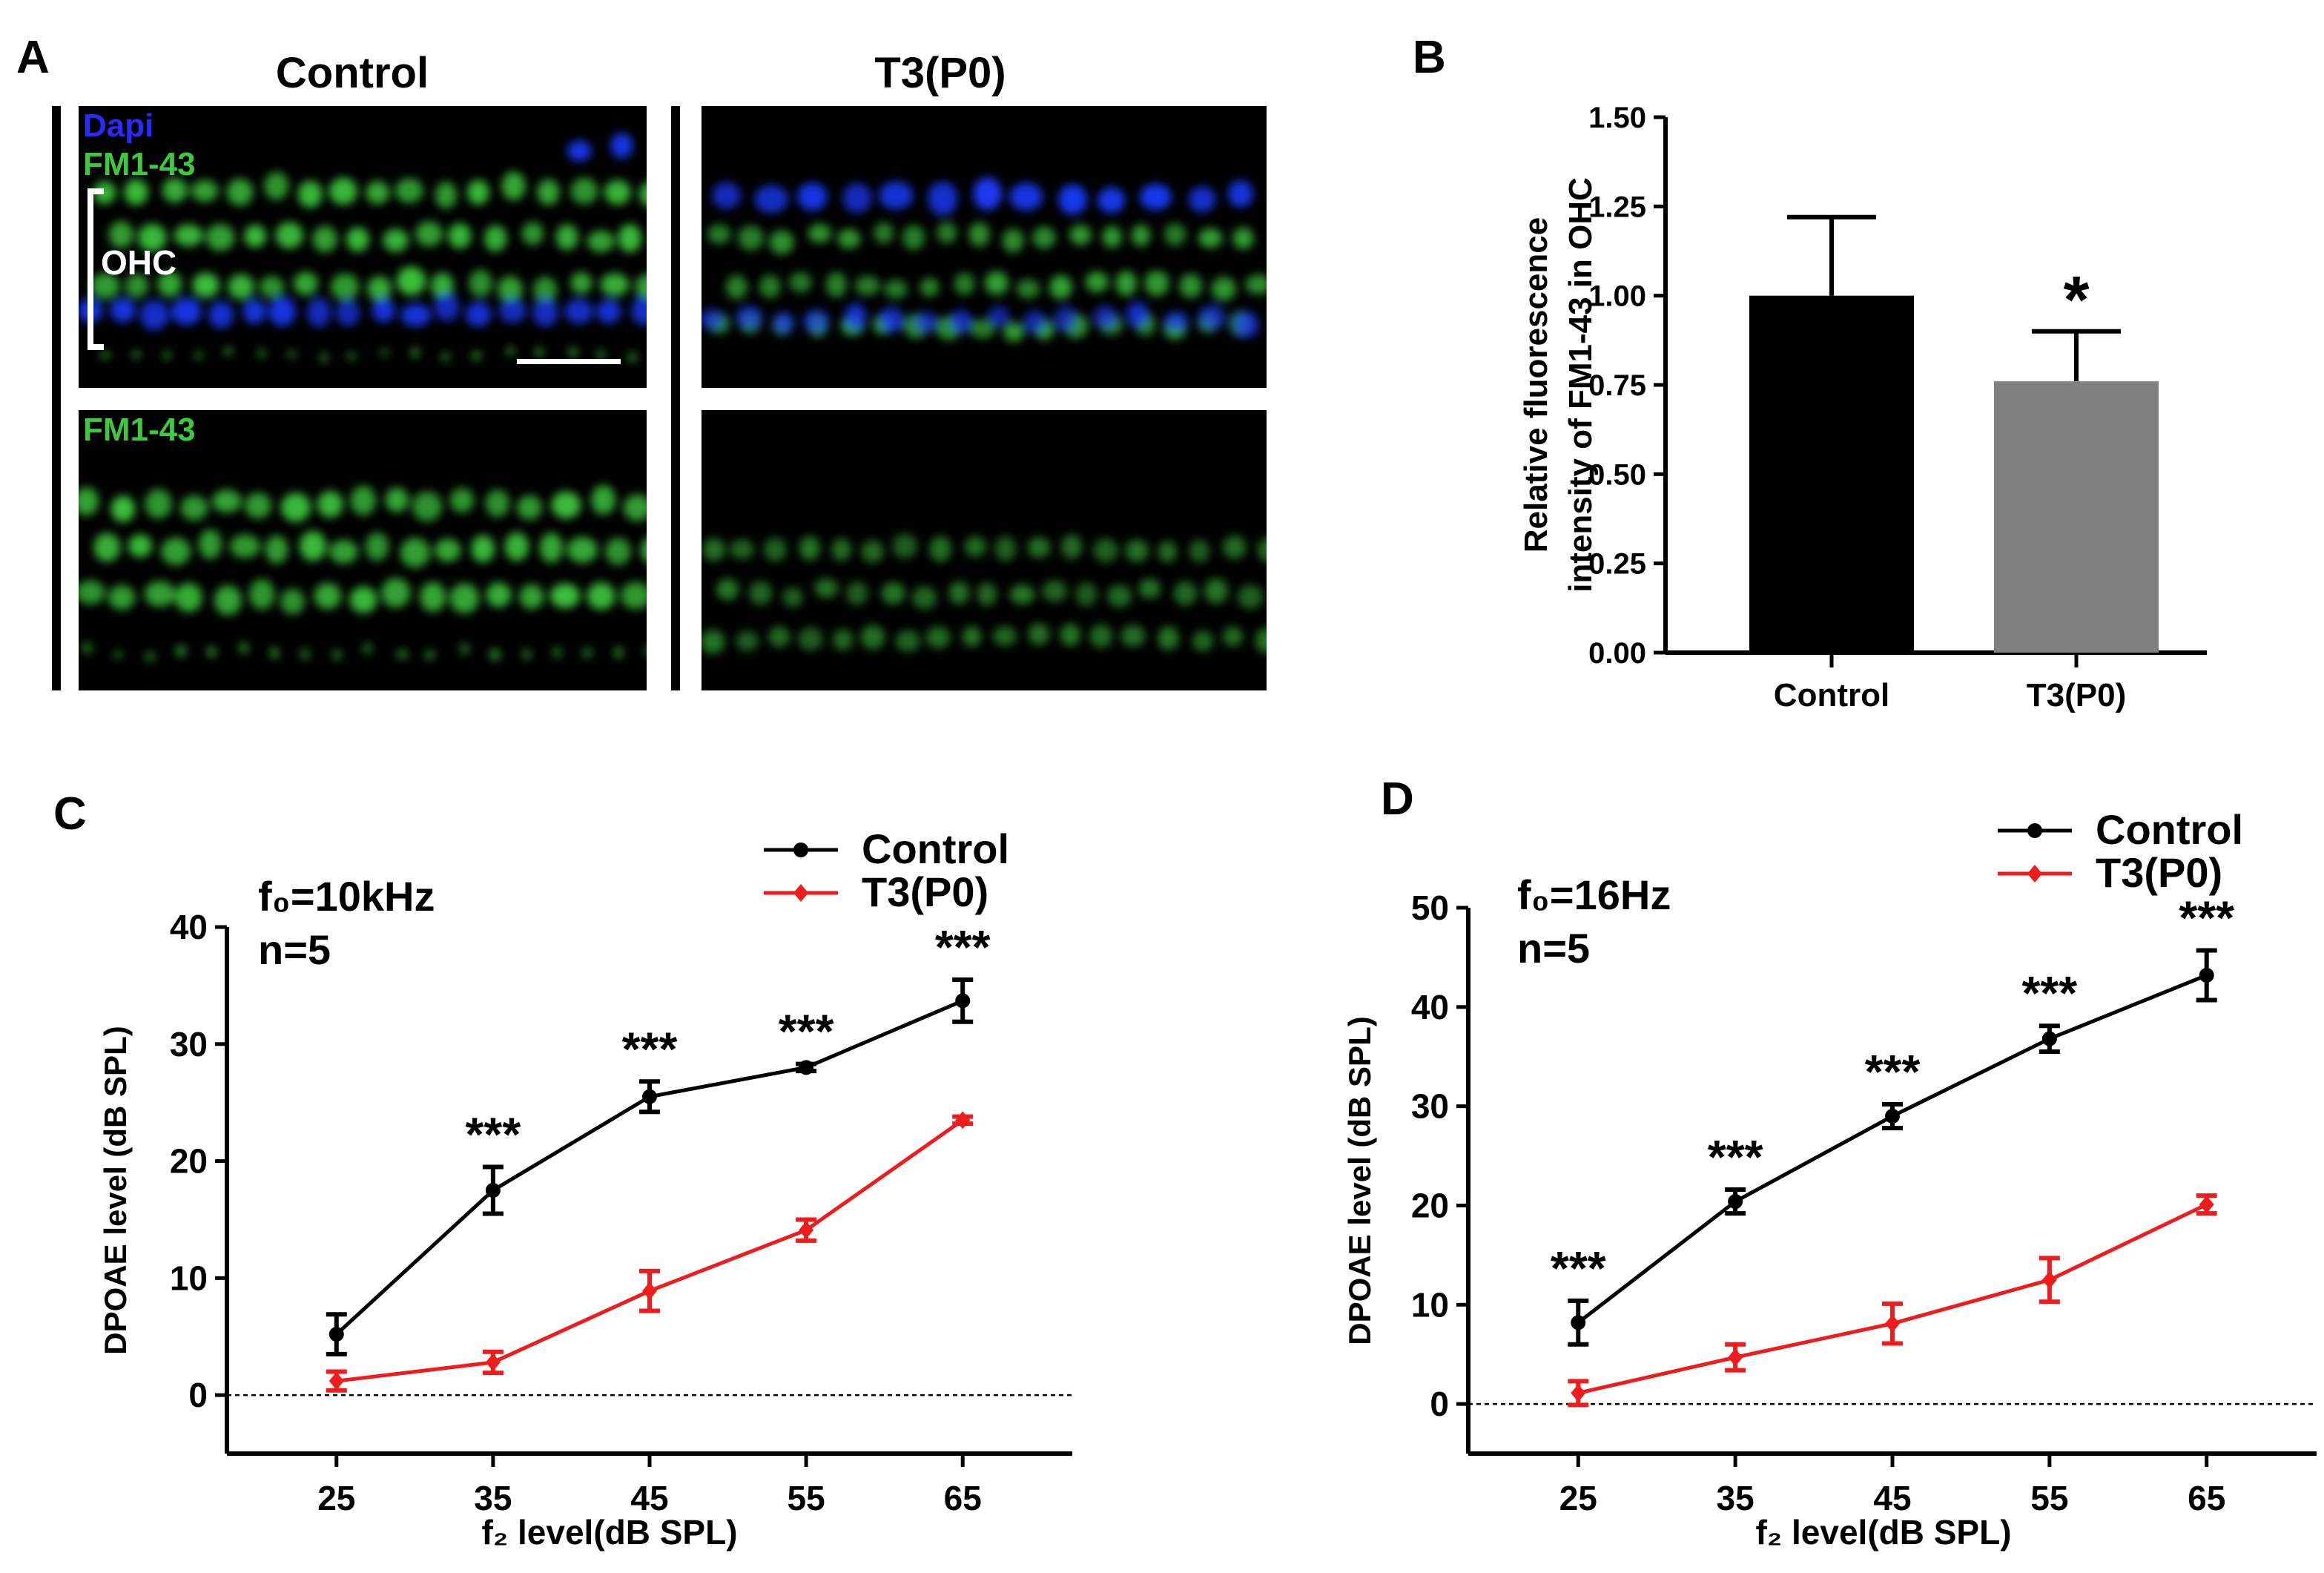 This screenshot has height=1573, width=2324. I want to click on scale-bar, so click(569, 361).